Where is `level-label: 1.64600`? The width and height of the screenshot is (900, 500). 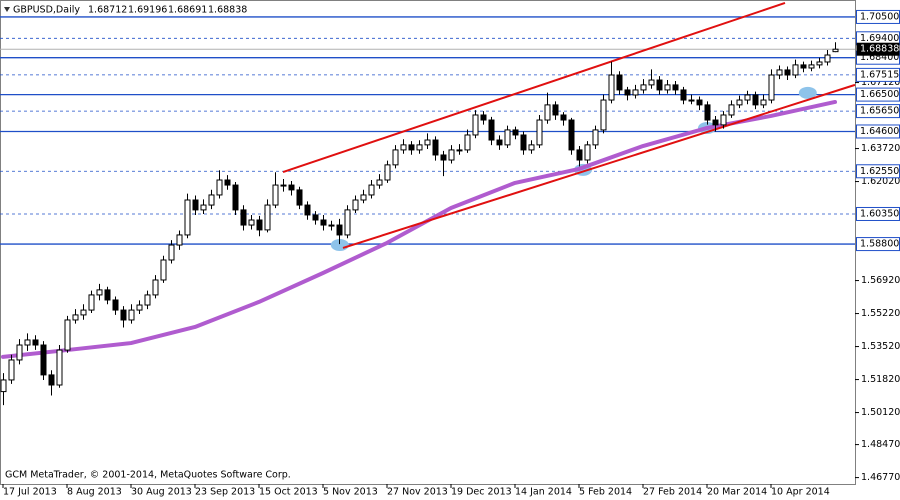 level-label: 1.64600 is located at coordinates (879, 131).